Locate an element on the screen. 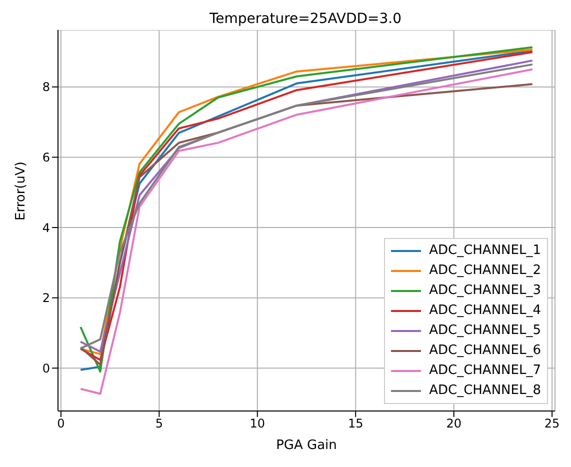  legend-label: ADC_CHANNEL_8 is located at coordinates (485, 391).